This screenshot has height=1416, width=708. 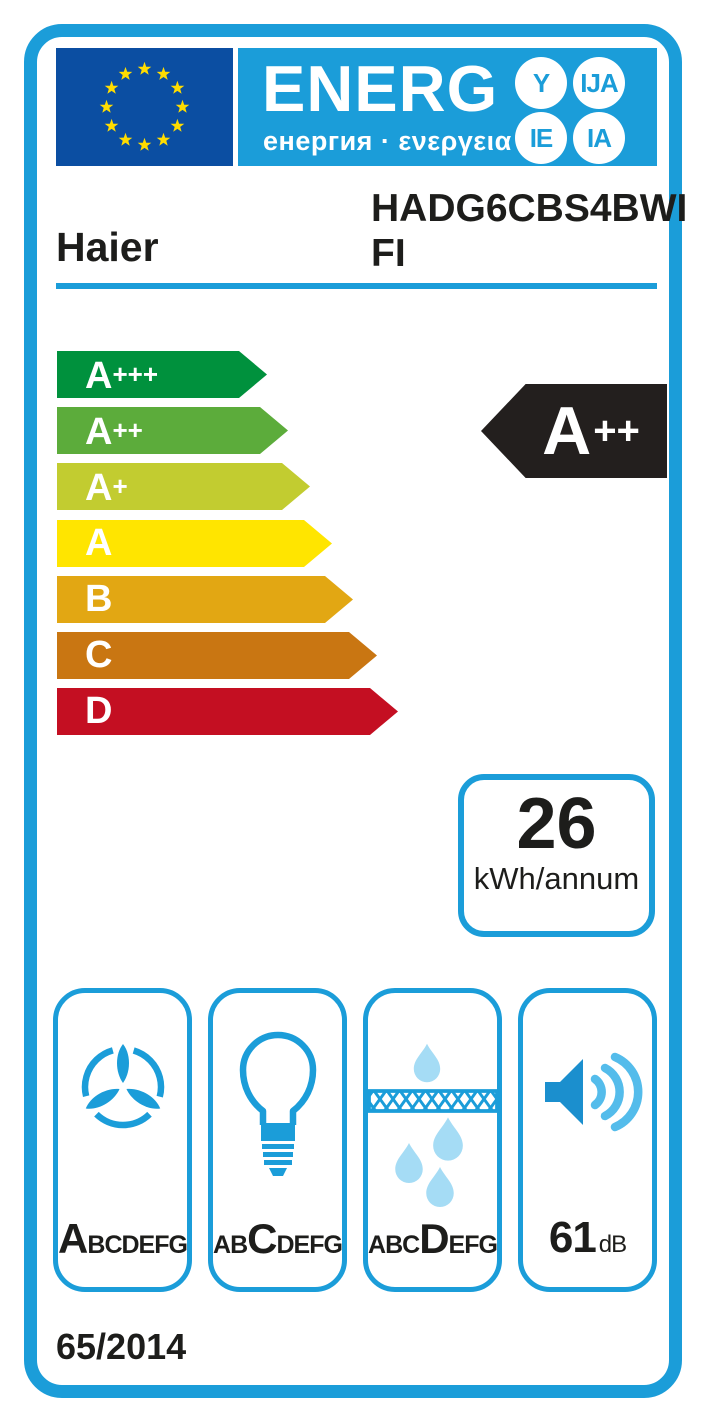 I want to click on noise-unit: dB, so click(x=612, y=1244).